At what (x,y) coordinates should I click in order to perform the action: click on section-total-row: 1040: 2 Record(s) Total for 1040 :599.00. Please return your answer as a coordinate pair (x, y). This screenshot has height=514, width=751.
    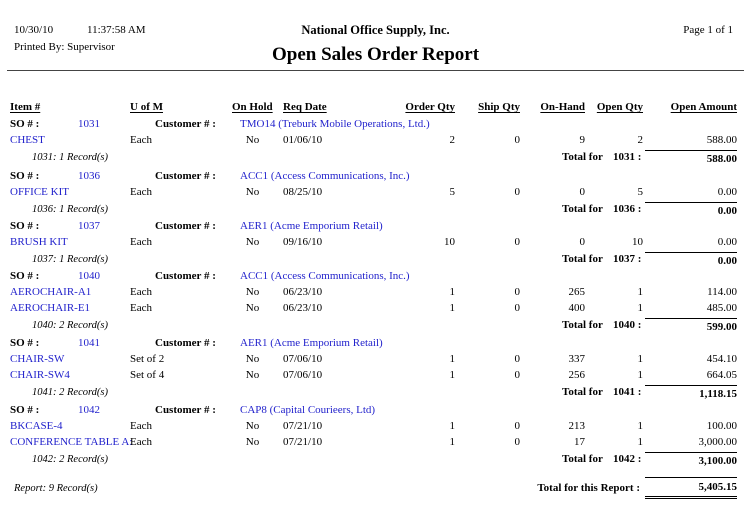
    Looking at the image, I should click on (375, 326).